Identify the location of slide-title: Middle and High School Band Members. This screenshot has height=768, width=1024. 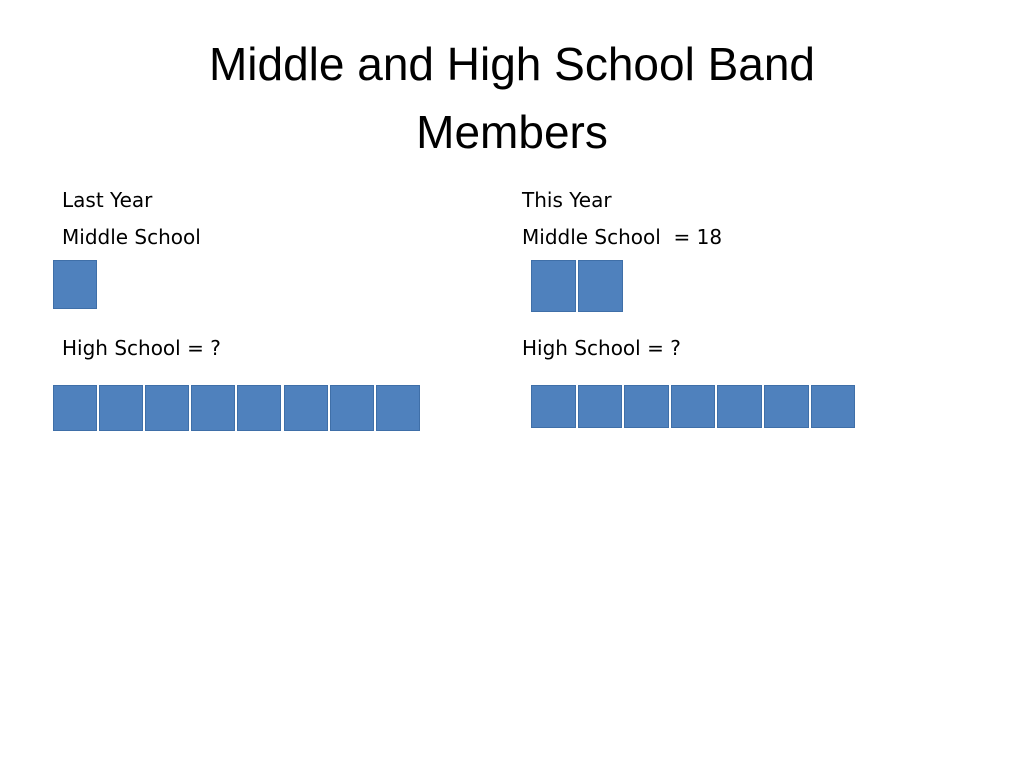
(512, 98).